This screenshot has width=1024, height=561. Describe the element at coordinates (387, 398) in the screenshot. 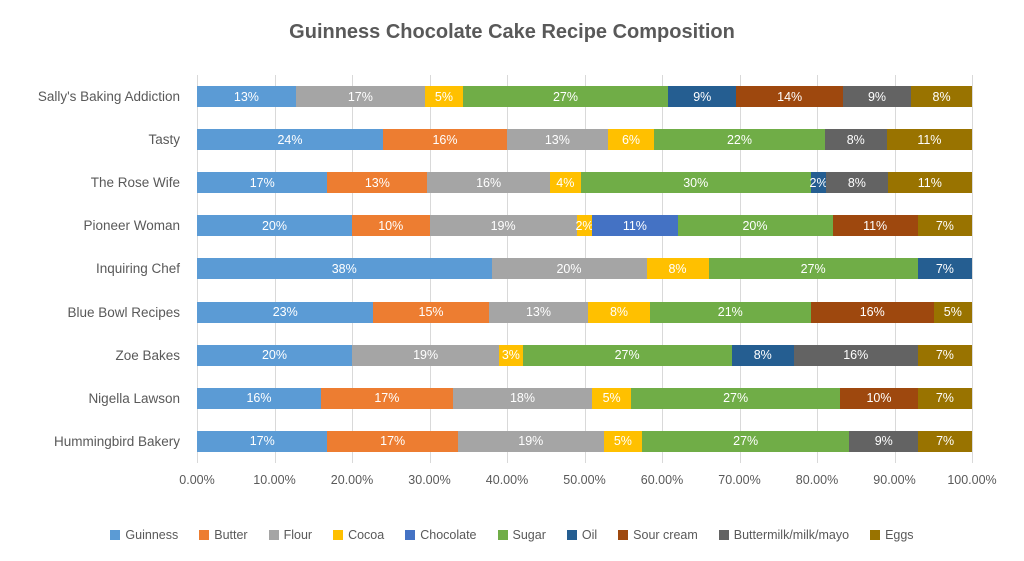

I see `data-label: 17%` at that location.